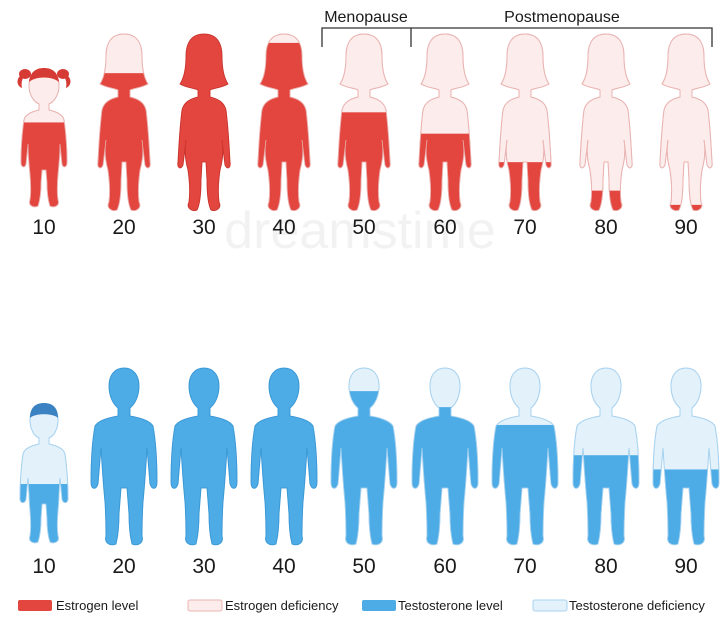  What do you see at coordinates (123, 227) in the screenshot?
I see `female-age-label-20: 20` at bounding box center [123, 227].